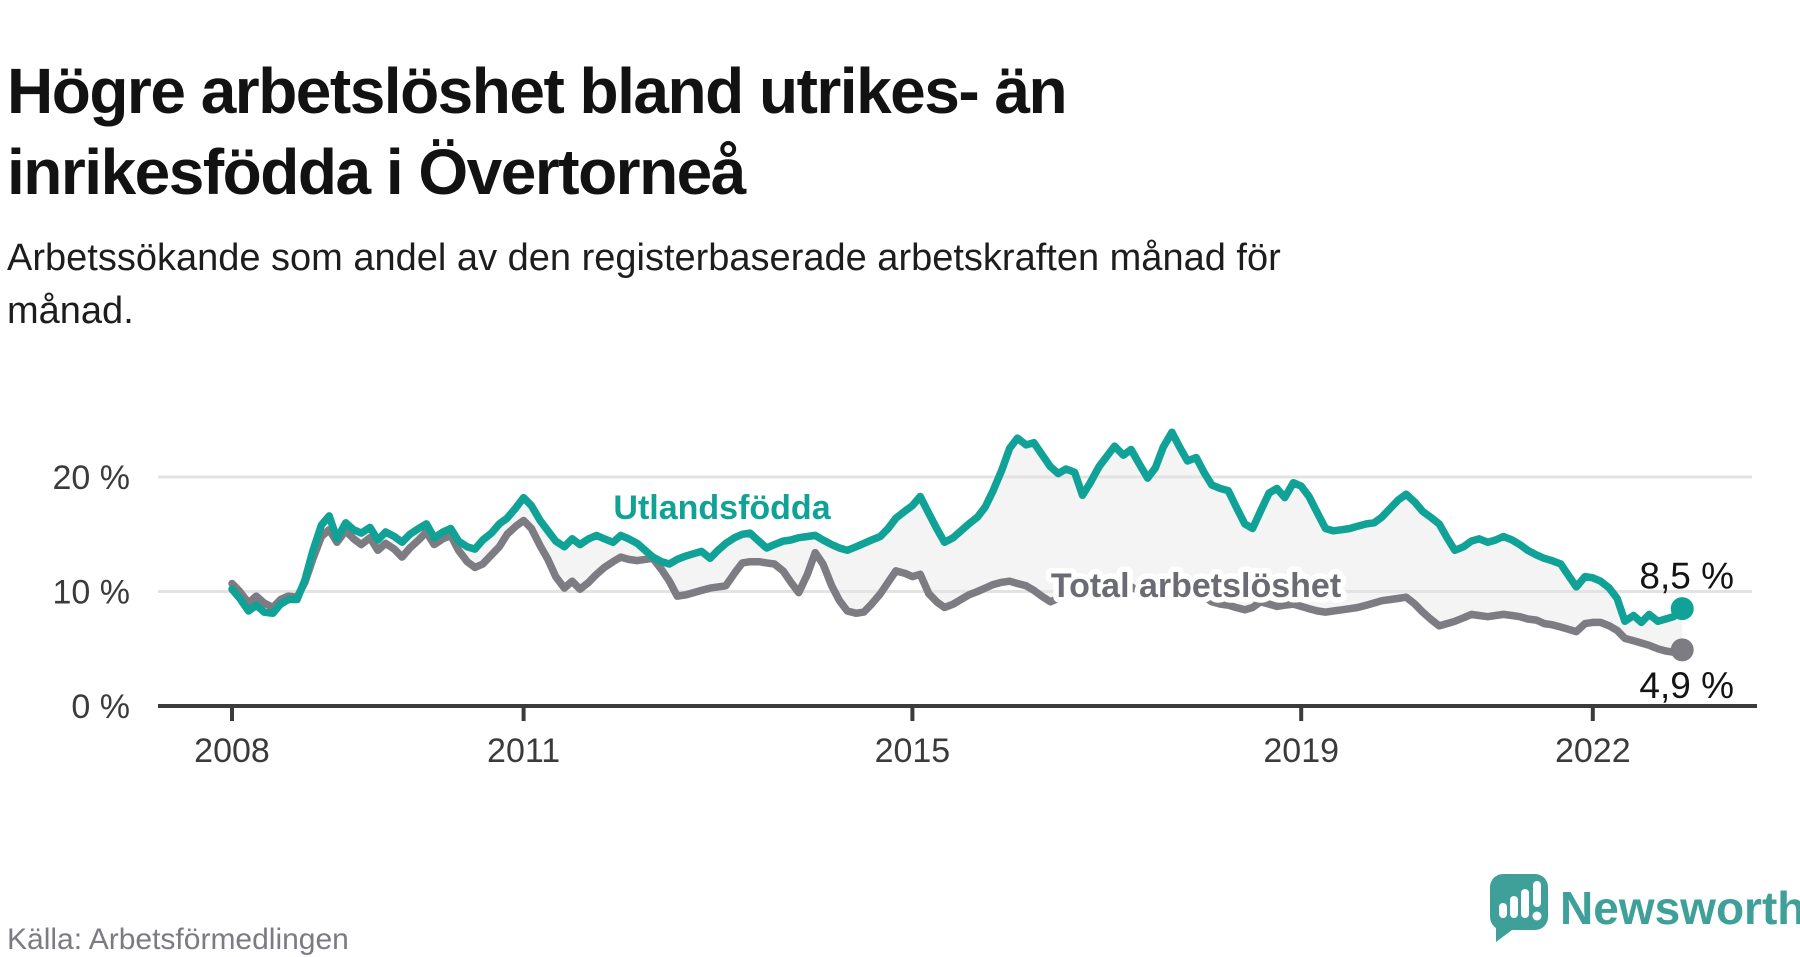 Image resolution: width=1800 pixels, height=957 pixels. What do you see at coordinates (92, 593) in the screenshot?
I see `y-tick-label-10: 10 %` at bounding box center [92, 593].